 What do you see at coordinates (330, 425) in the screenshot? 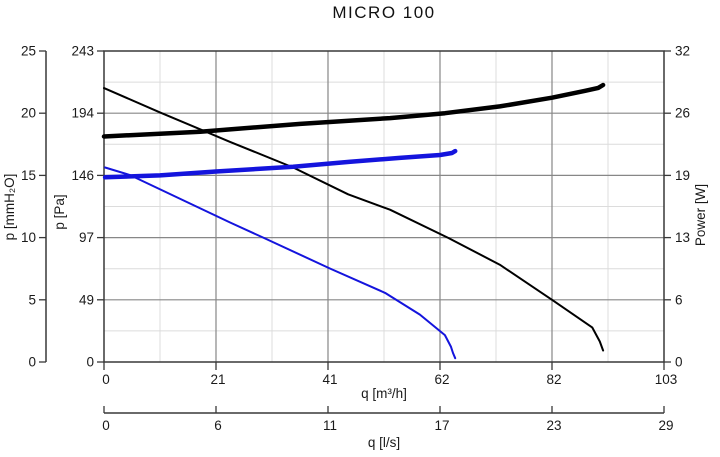
I see `ls-axis-tick-label: 11` at bounding box center [330, 425].